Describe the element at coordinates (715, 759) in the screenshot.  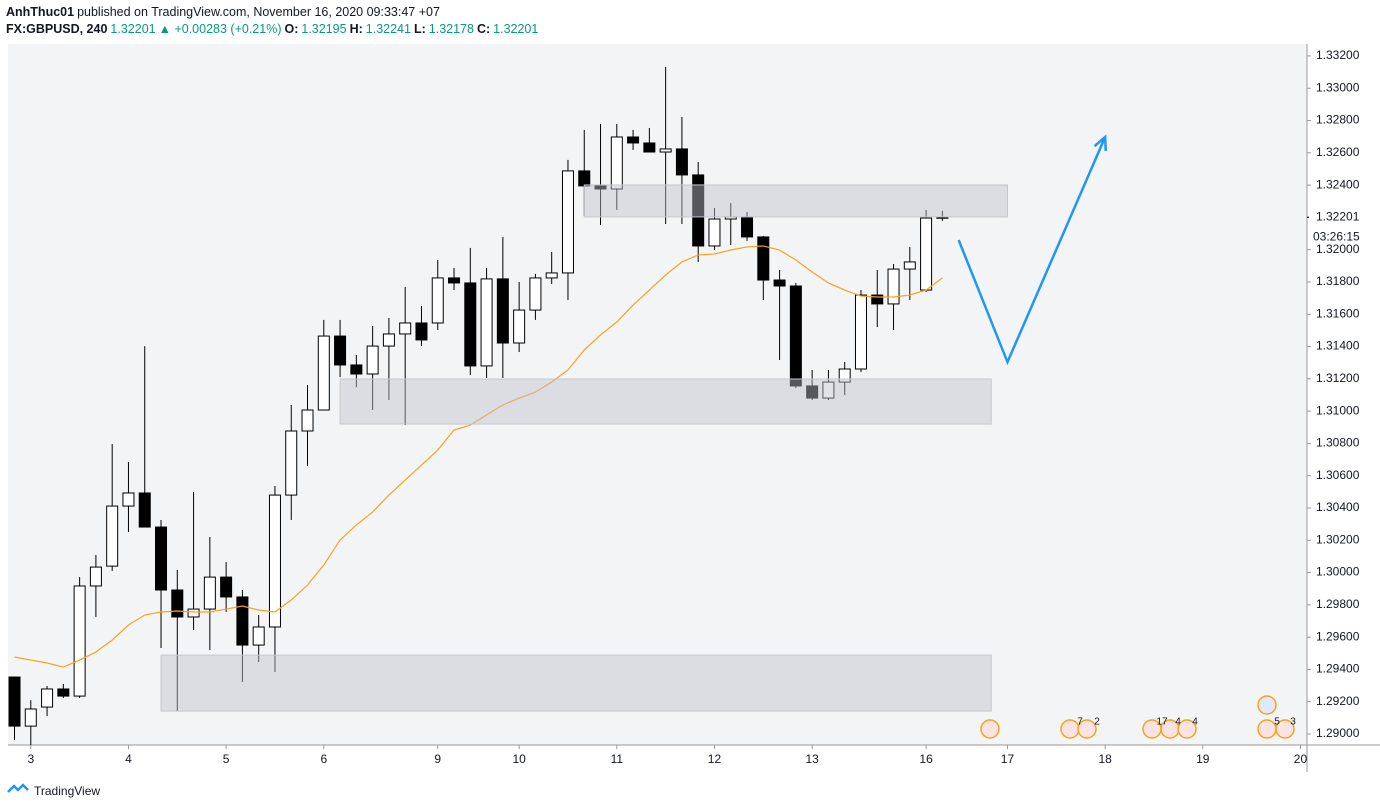
I see `x-tick-label: 12` at that location.